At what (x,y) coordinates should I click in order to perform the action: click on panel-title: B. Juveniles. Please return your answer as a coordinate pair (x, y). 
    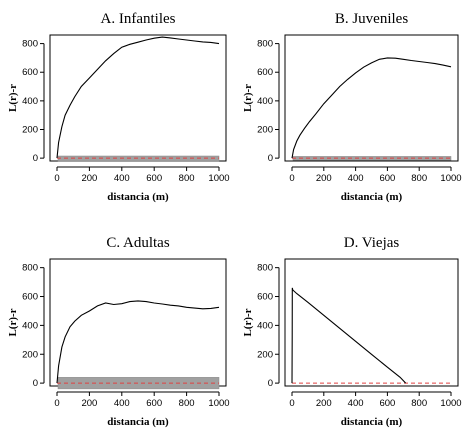
    Looking at the image, I should click on (371, 19).